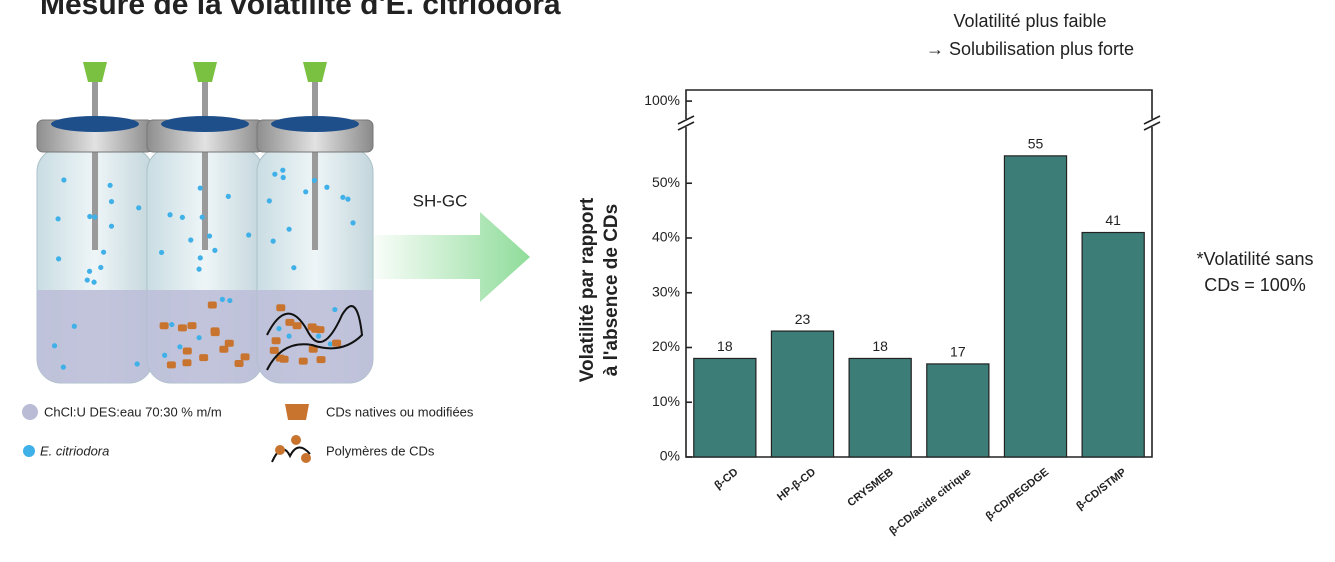 The width and height of the screenshot is (1335, 562). I want to click on y-axis-title-line: à l'absence de CDs, so click(611, 290).